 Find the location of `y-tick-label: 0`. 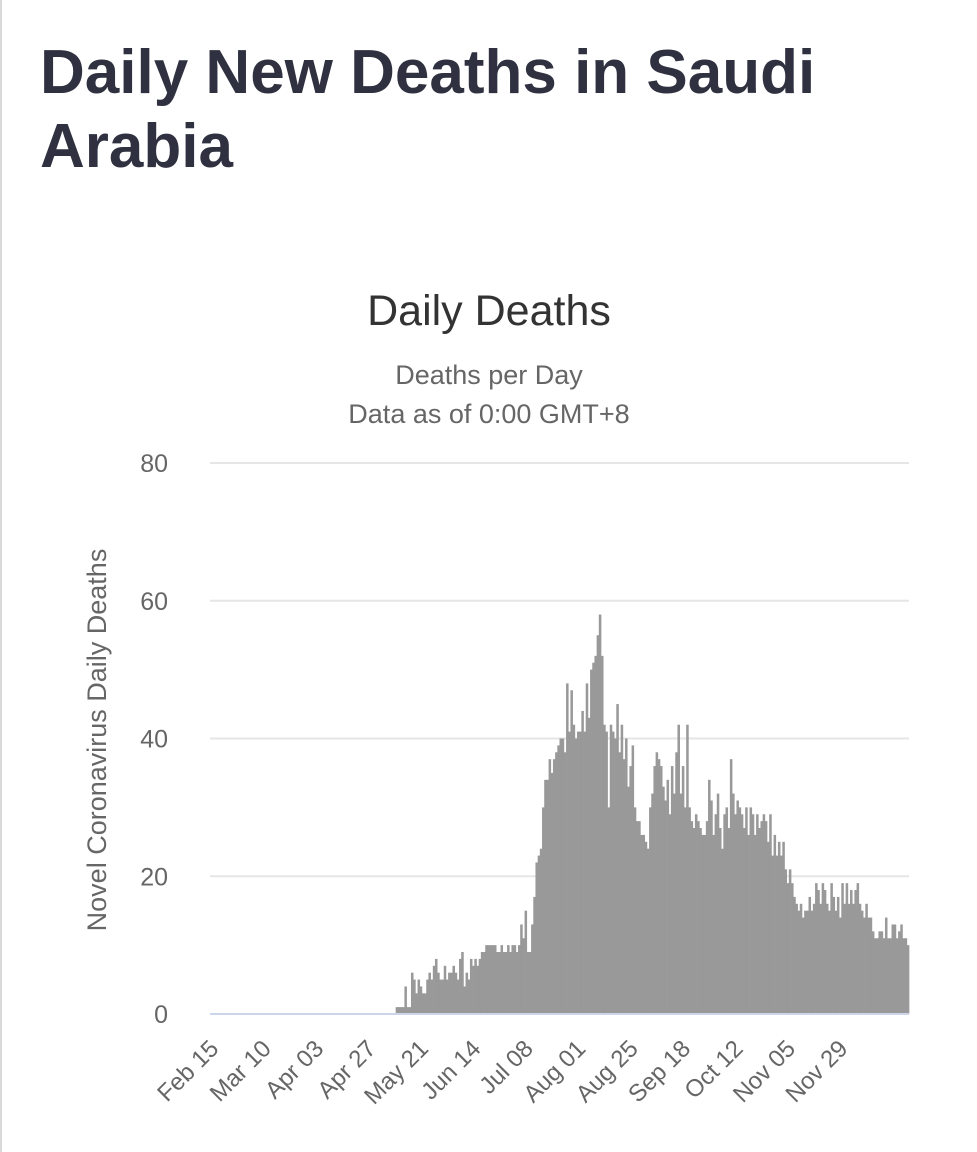

y-tick-label: 0 is located at coordinates (161, 1015).